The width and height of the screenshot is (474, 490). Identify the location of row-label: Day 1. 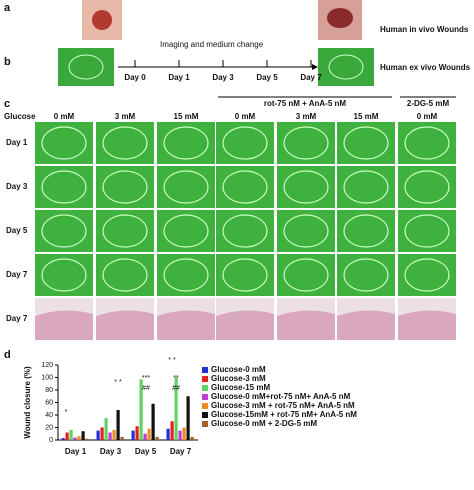
(17, 142).